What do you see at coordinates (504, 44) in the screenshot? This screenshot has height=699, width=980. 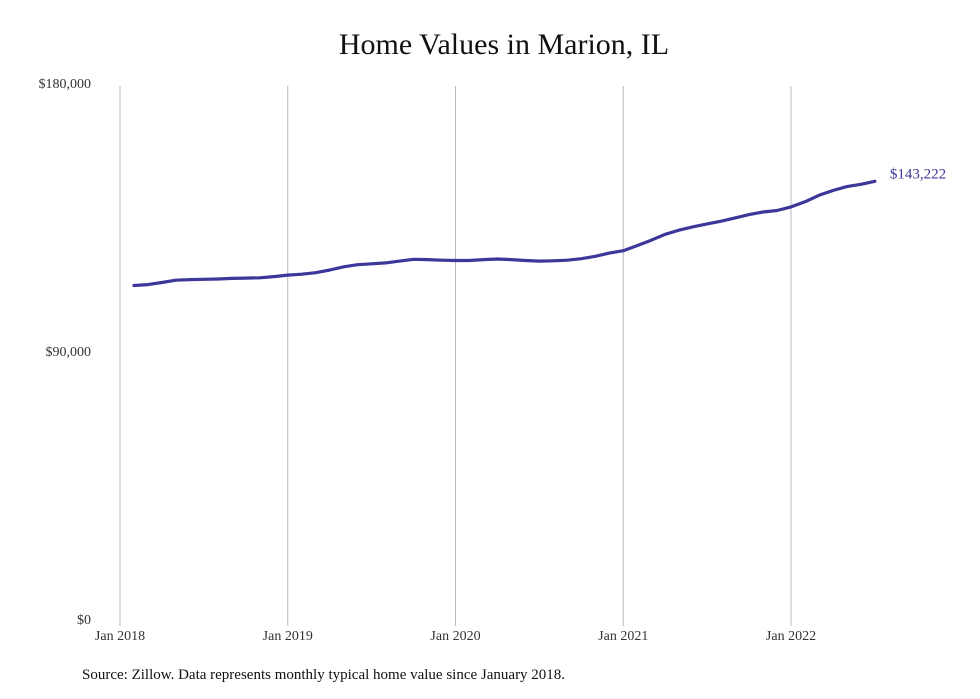 I see `chart-title: Home Values in Marion, IL` at bounding box center [504, 44].